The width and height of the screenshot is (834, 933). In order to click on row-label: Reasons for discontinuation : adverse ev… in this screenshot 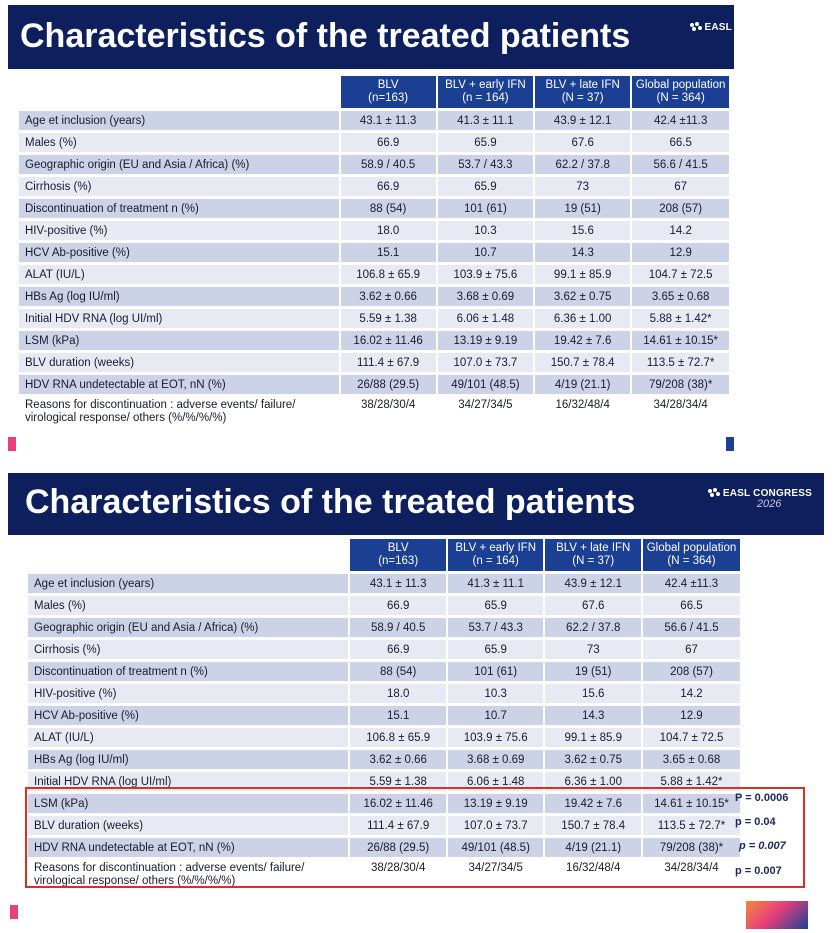, I will do `click(179, 413)`.